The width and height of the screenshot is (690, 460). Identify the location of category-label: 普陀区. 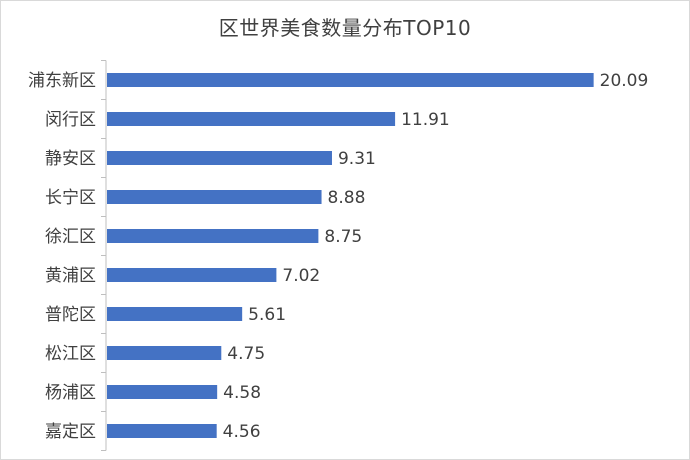
(70, 315).